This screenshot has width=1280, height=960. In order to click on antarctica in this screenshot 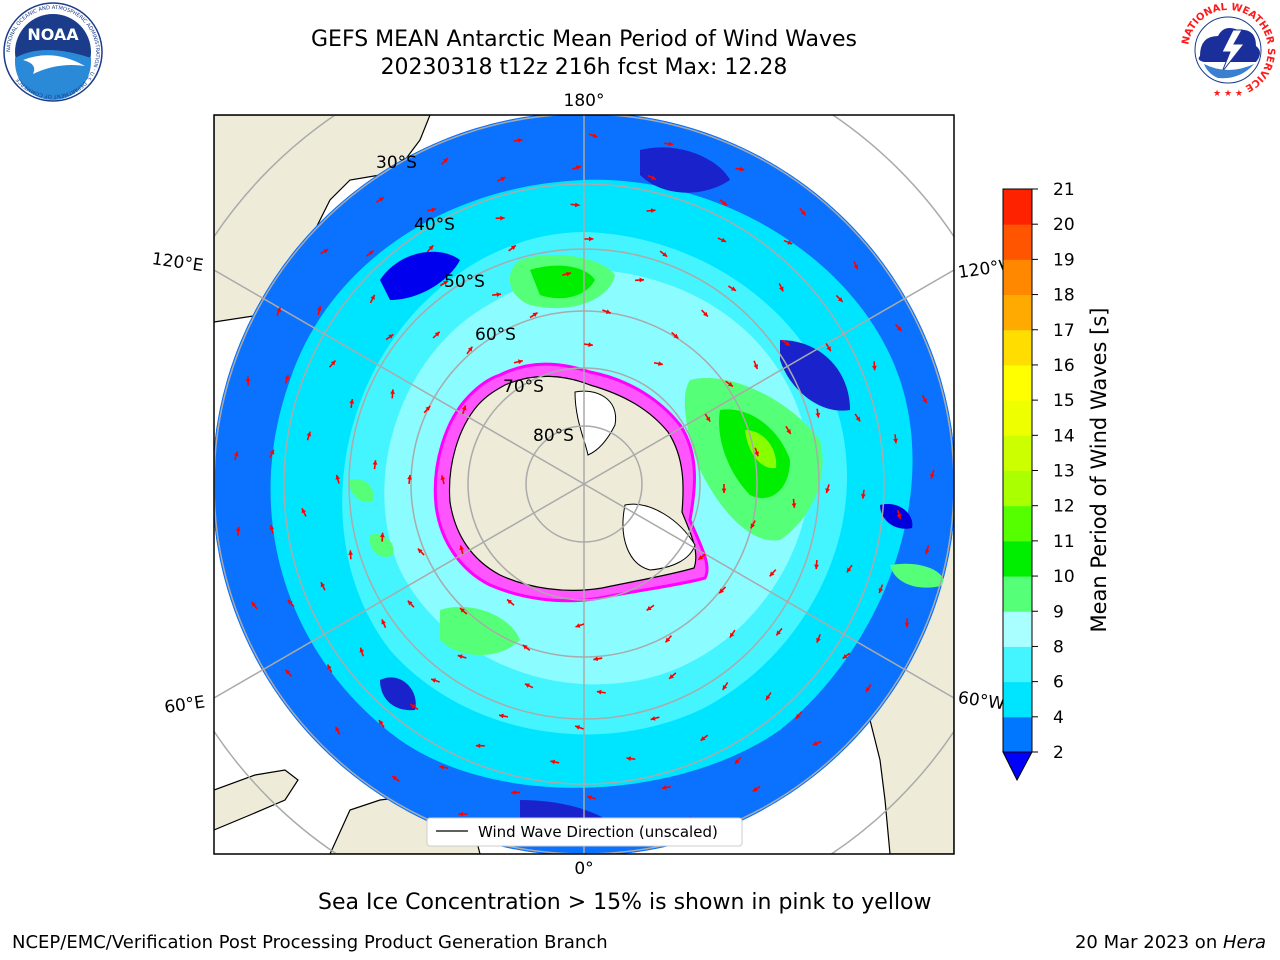, I will do `click(571, 482)`.